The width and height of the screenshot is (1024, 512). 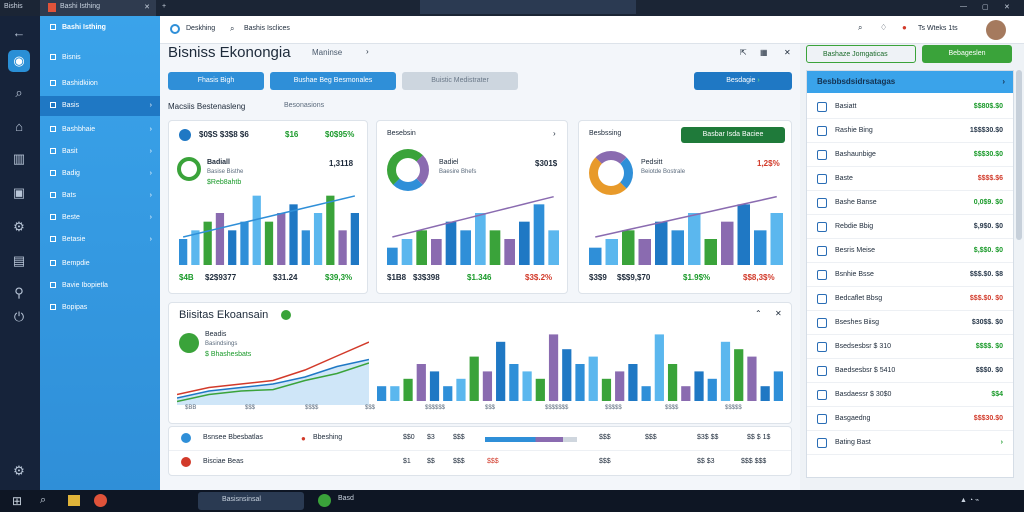 I want to click on filter-button-2: Bushae Beg Besmonales, so click(x=333, y=81).